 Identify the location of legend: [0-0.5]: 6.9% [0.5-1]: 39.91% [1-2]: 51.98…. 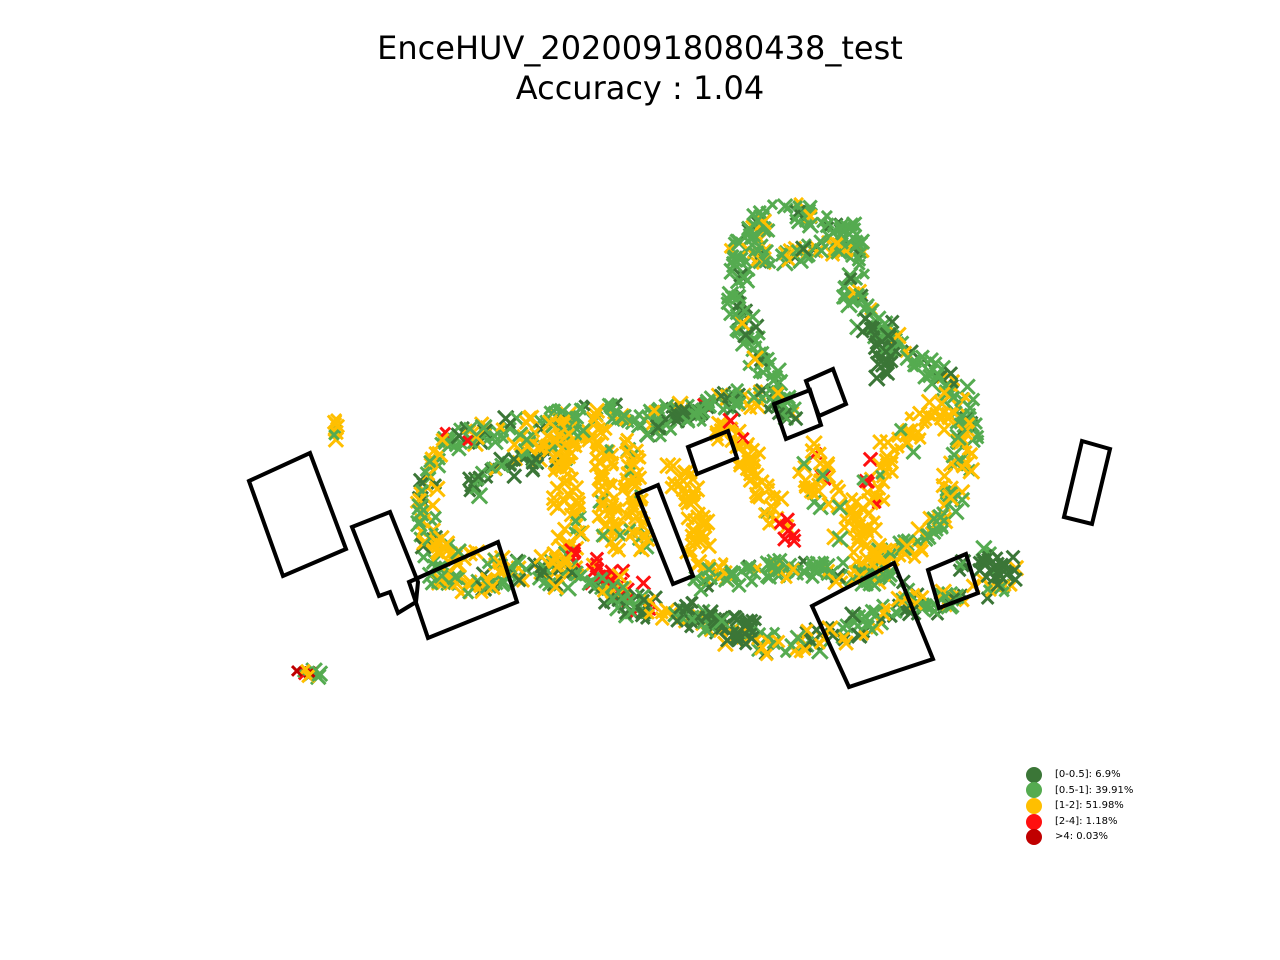
(1080, 806).